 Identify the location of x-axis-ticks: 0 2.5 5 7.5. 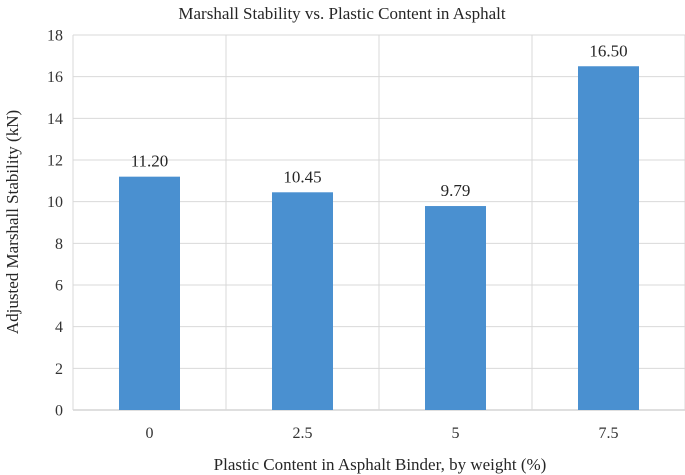
(382, 433).